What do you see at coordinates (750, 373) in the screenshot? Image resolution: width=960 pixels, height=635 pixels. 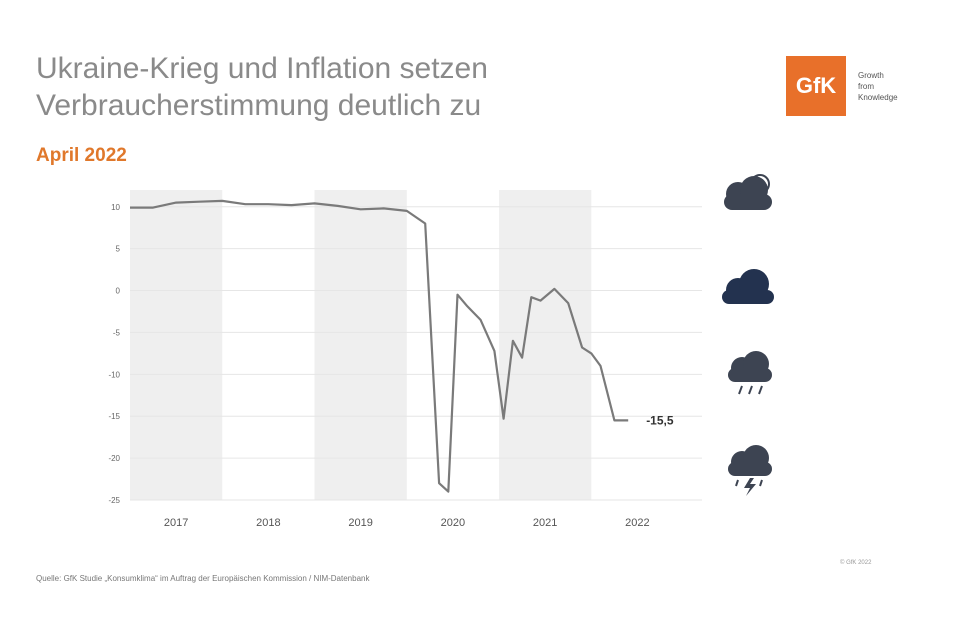 I see `rain-cloud-icon` at bounding box center [750, 373].